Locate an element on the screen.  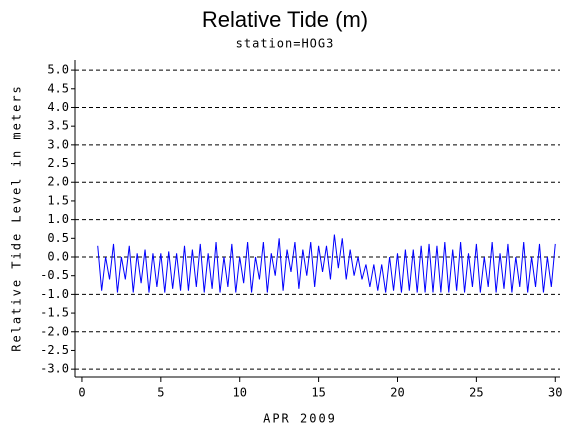
y-tick-label: -0.5 is located at coordinates (54, 275).